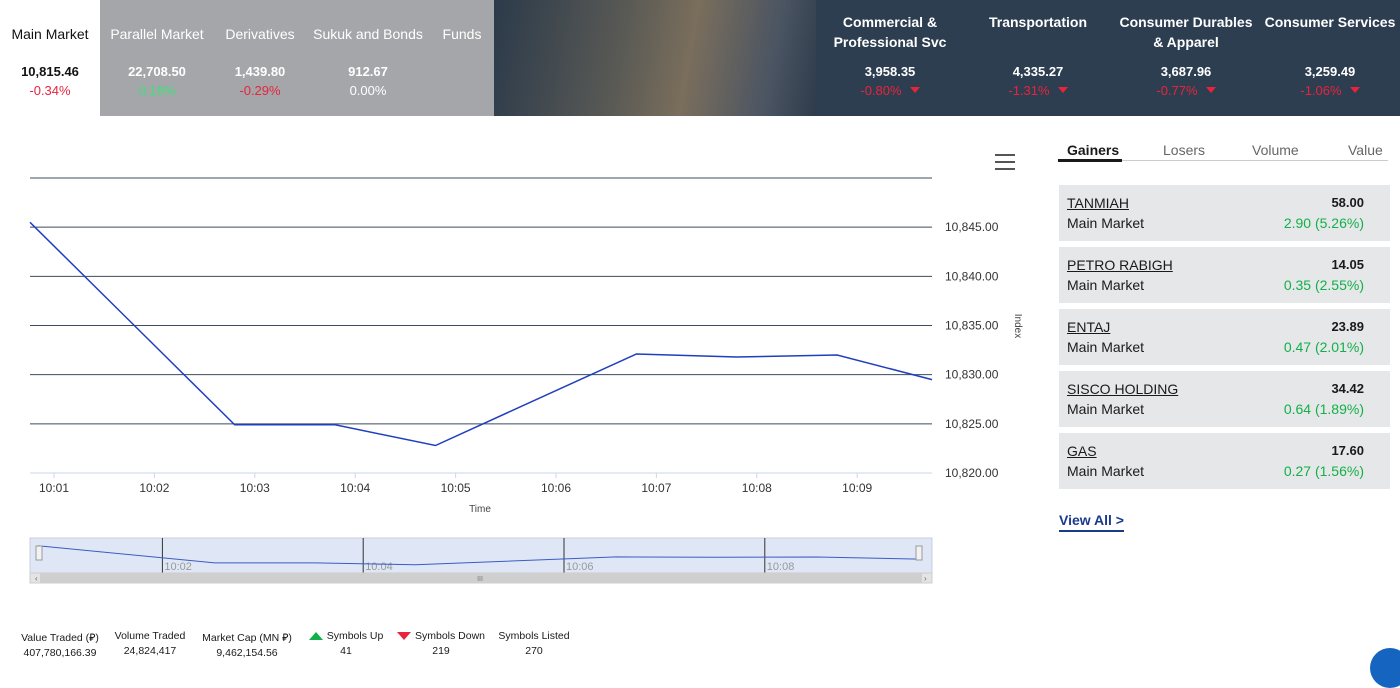 Image resolution: width=1400 pixels, height=688 pixels. What do you see at coordinates (857, 488) in the screenshot?
I see `x-tick-label: 10:09` at bounding box center [857, 488].